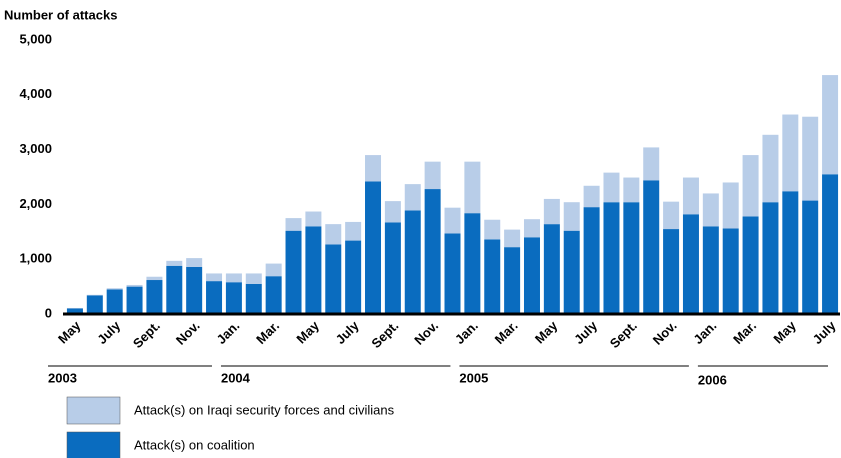 This screenshot has height=458, width=841. I want to click on y-tick-label: 4,000, so click(35, 93).